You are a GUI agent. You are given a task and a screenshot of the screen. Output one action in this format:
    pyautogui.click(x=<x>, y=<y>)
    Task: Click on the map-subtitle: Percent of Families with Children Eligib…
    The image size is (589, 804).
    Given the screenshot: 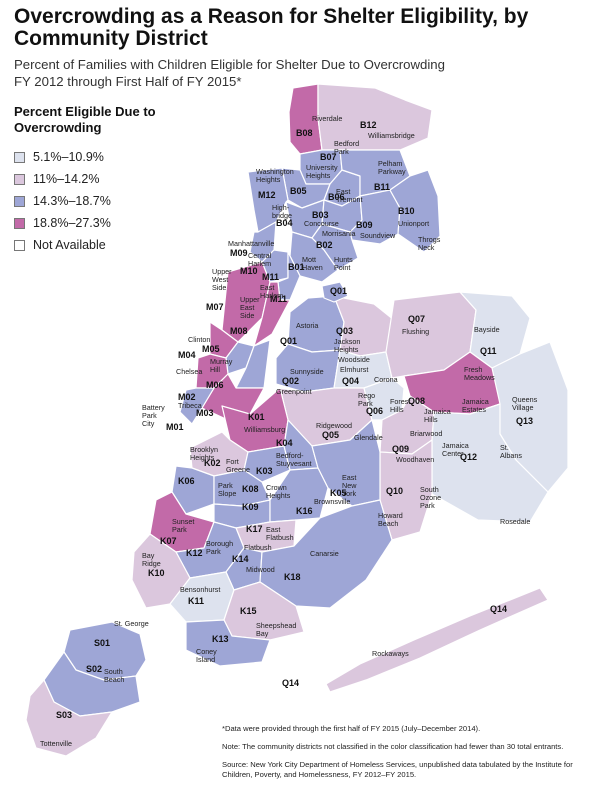 What is the action you would take?
    pyautogui.click(x=299, y=73)
    